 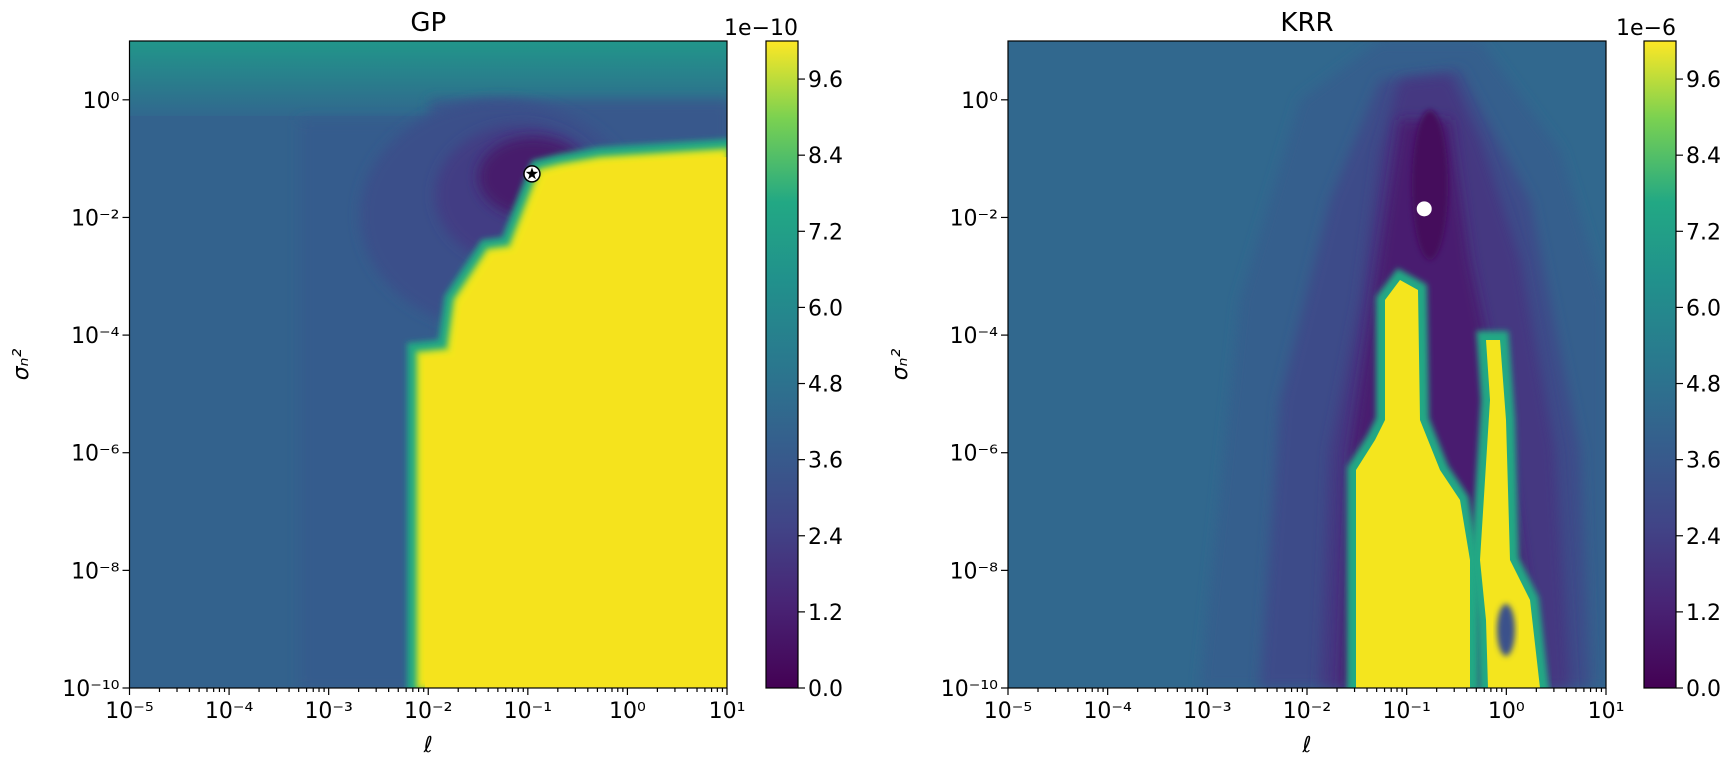 What do you see at coordinates (428, 23) in the screenshot?
I see `chart-title: GP` at bounding box center [428, 23].